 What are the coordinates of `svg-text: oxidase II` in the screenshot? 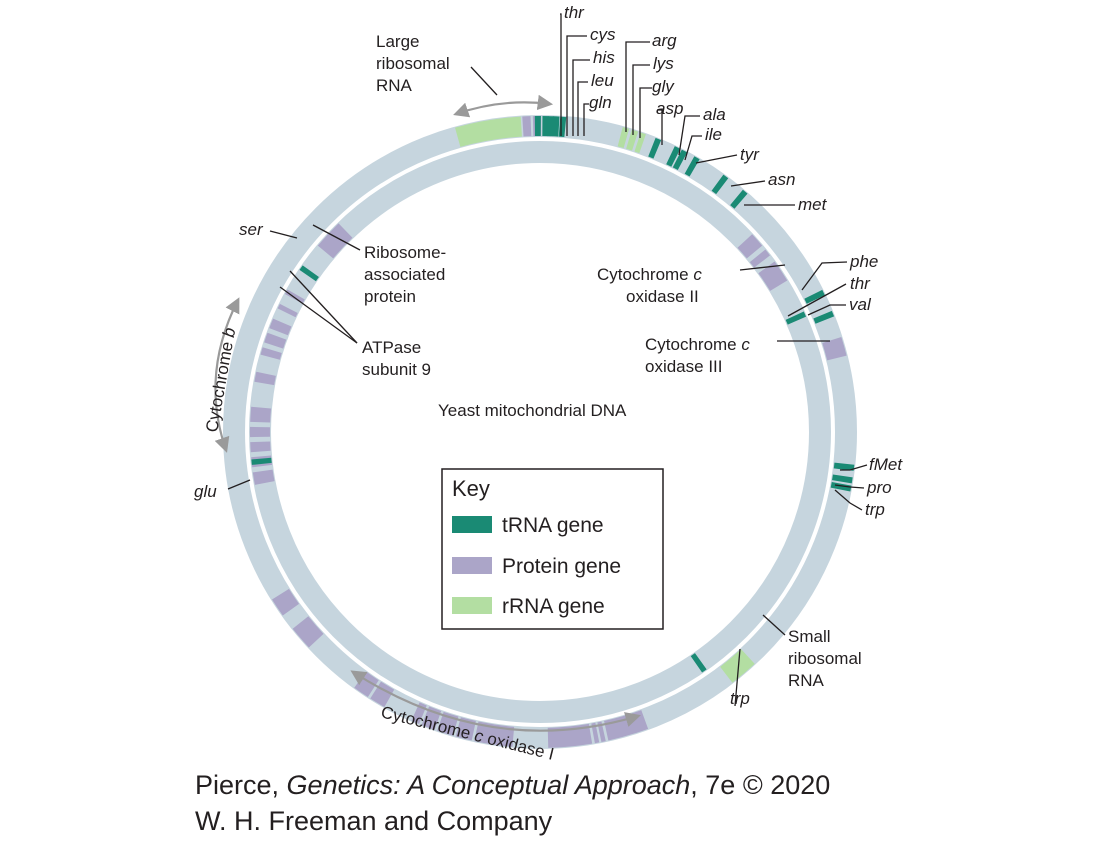 It's located at (662, 296).